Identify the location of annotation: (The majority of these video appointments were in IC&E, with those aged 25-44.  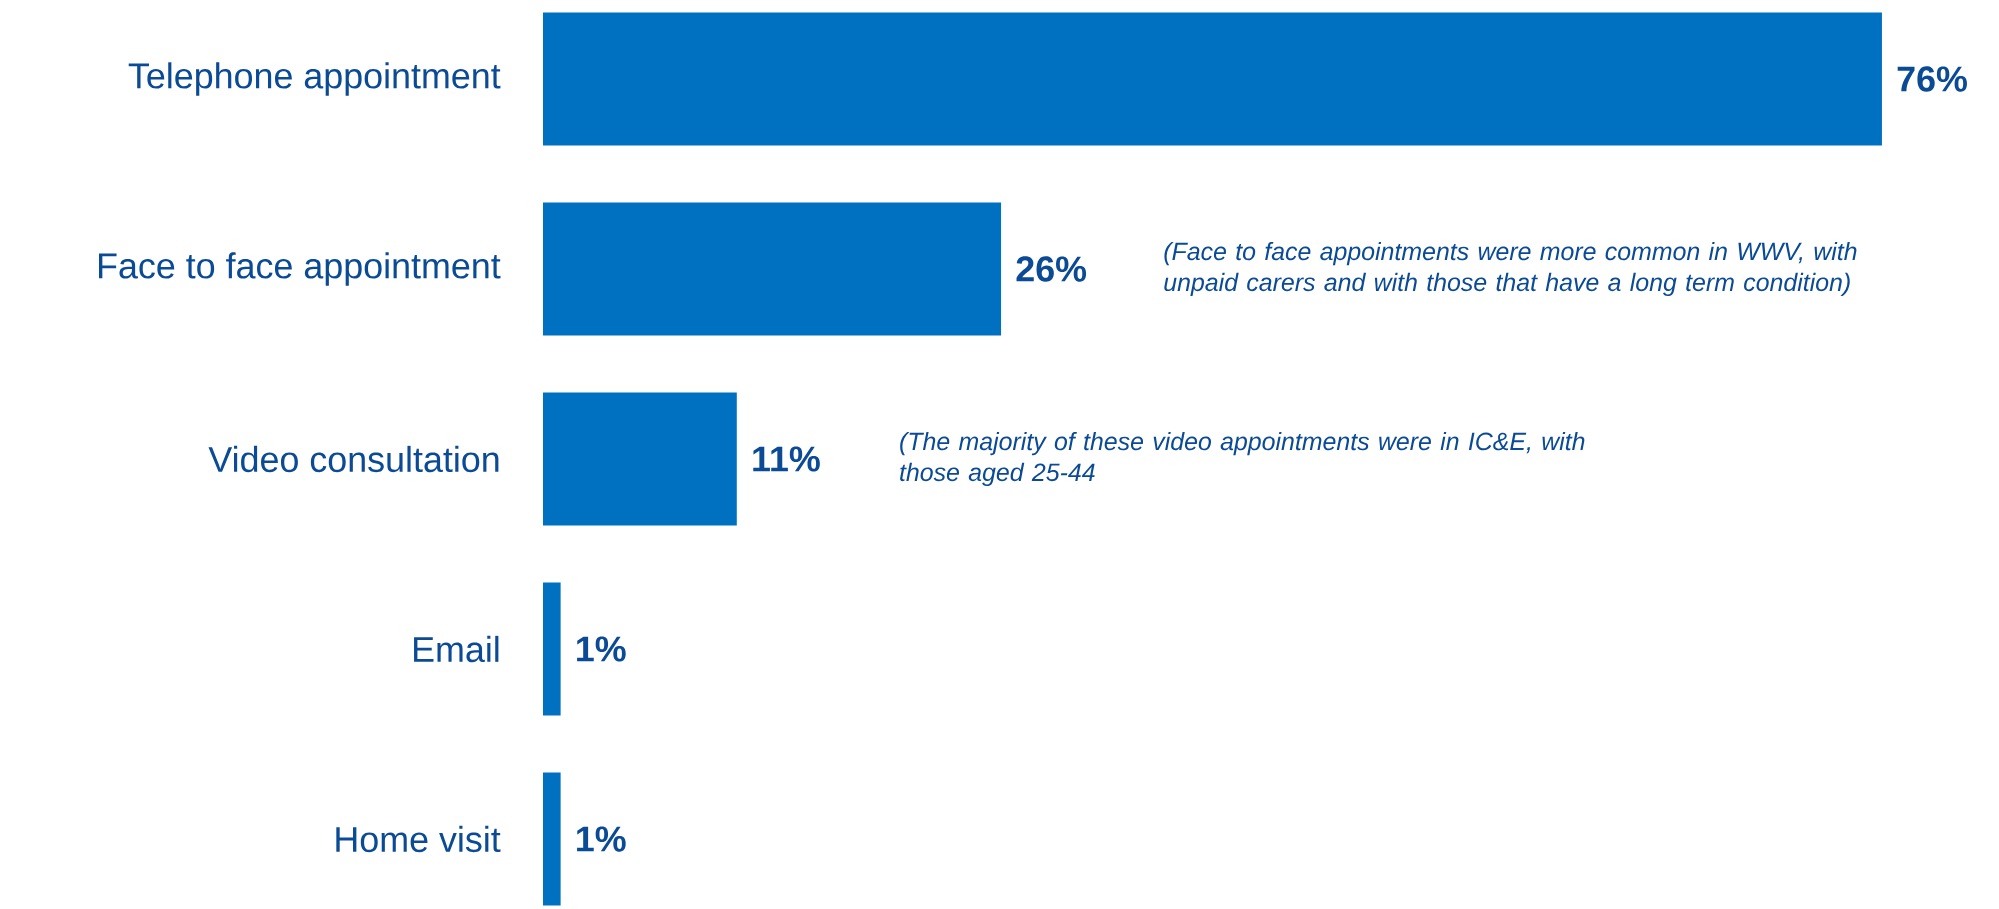
(1242, 459).